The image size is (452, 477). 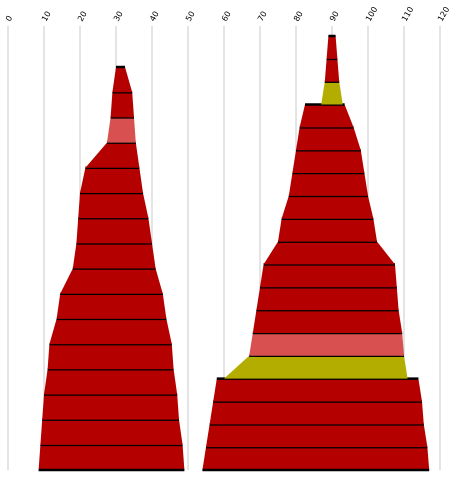 What do you see at coordinates (154, 16) in the screenshot?
I see `x-tick-label-40: 40` at bounding box center [154, 16].